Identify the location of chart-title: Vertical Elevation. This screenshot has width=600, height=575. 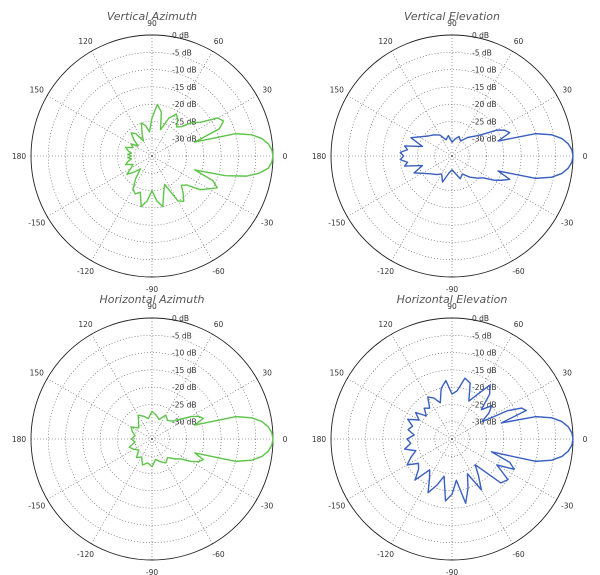
(452, 16).